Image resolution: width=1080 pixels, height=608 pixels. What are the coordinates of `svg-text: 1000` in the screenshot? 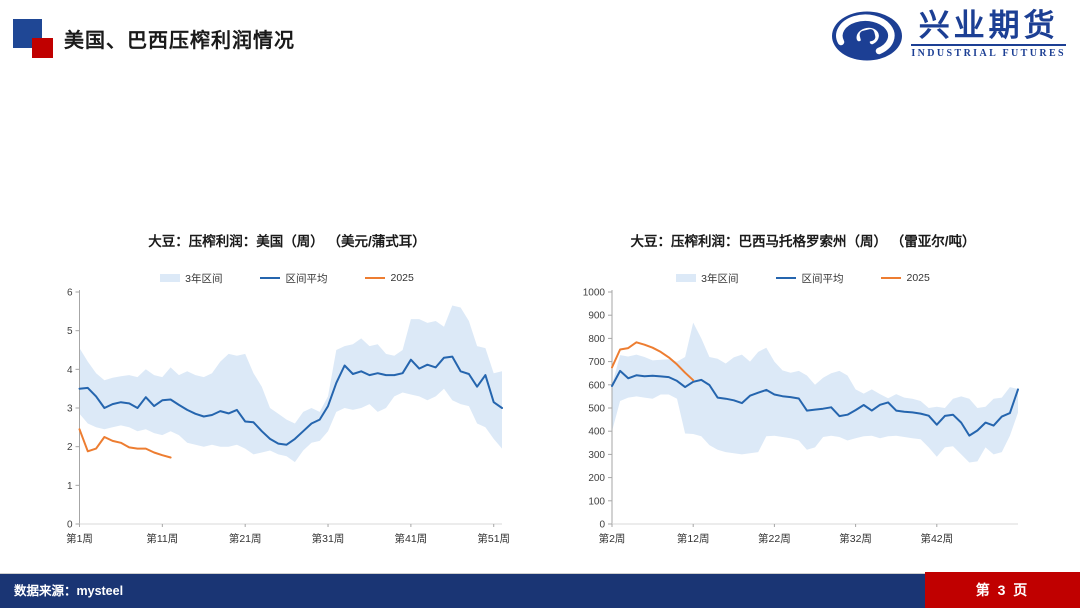 It's located at (594, 293).